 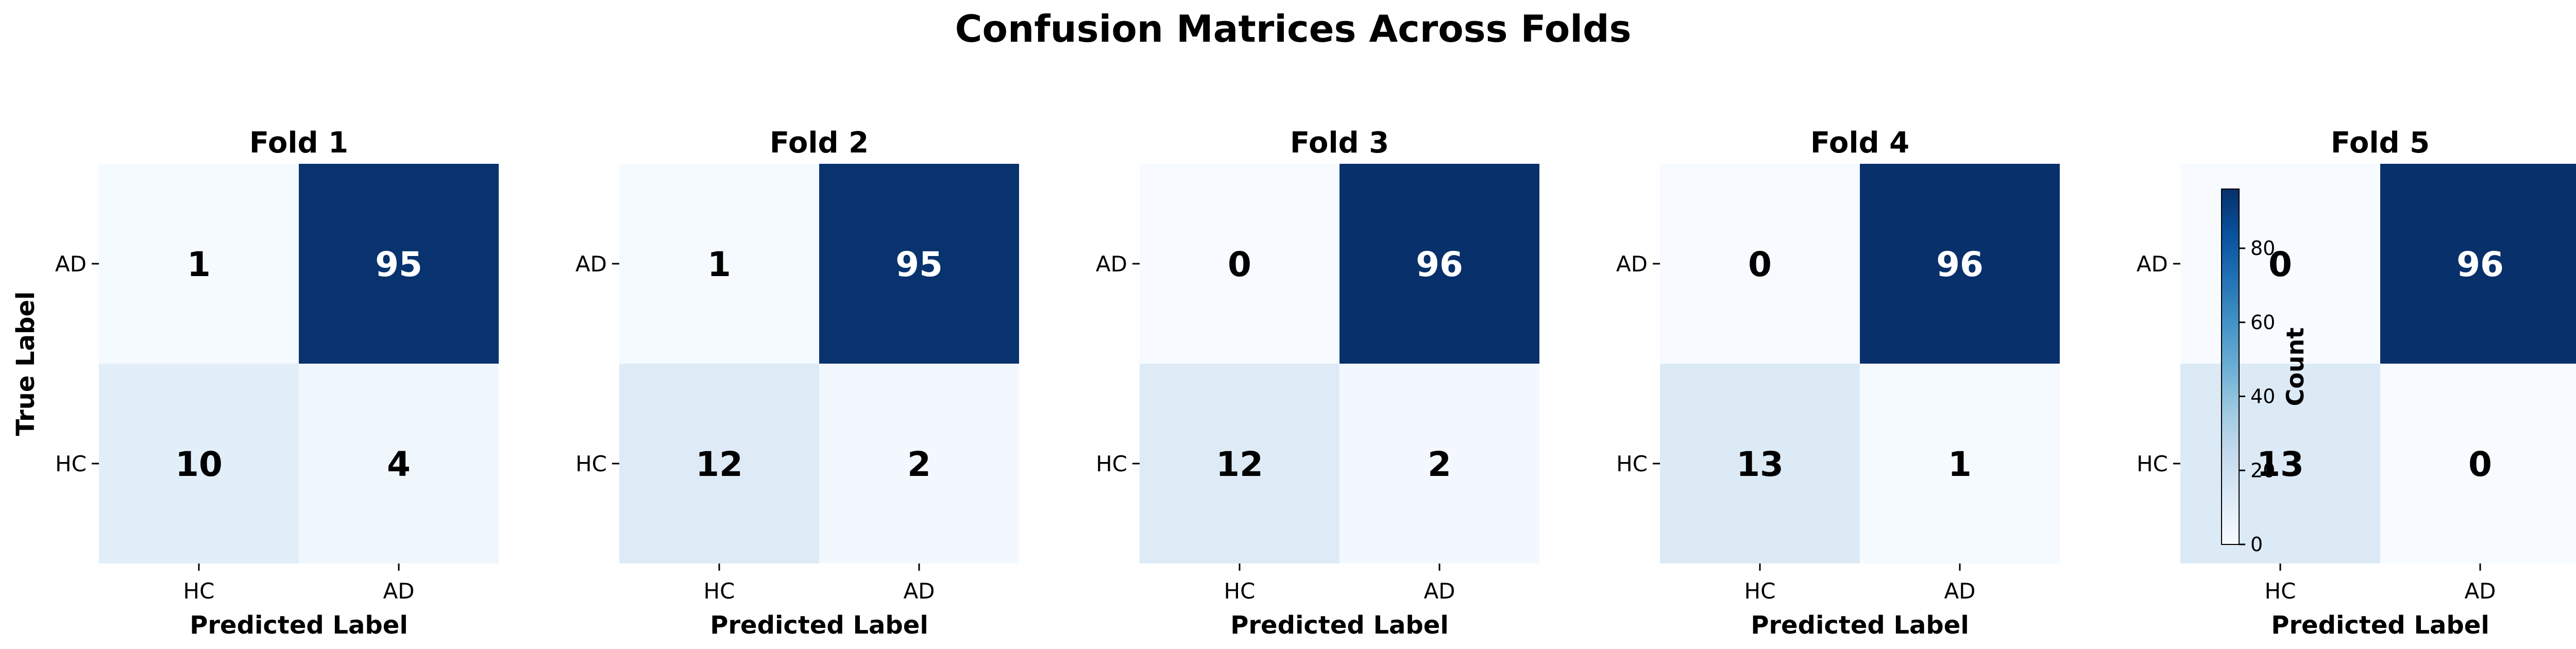 What do you see at coordinates (1439, 591) in the screenshot?
I see `fold3-xtick-label-1: AD` at bounding box center [1439, 591].